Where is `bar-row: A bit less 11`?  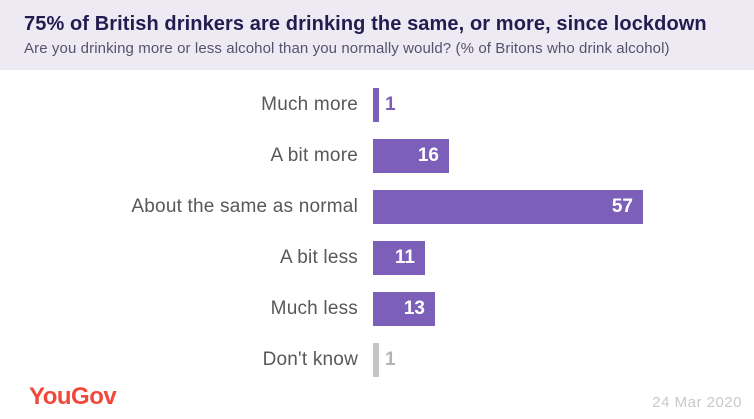
bar-row: A bit less 11 is located at coordinates (377, 258).